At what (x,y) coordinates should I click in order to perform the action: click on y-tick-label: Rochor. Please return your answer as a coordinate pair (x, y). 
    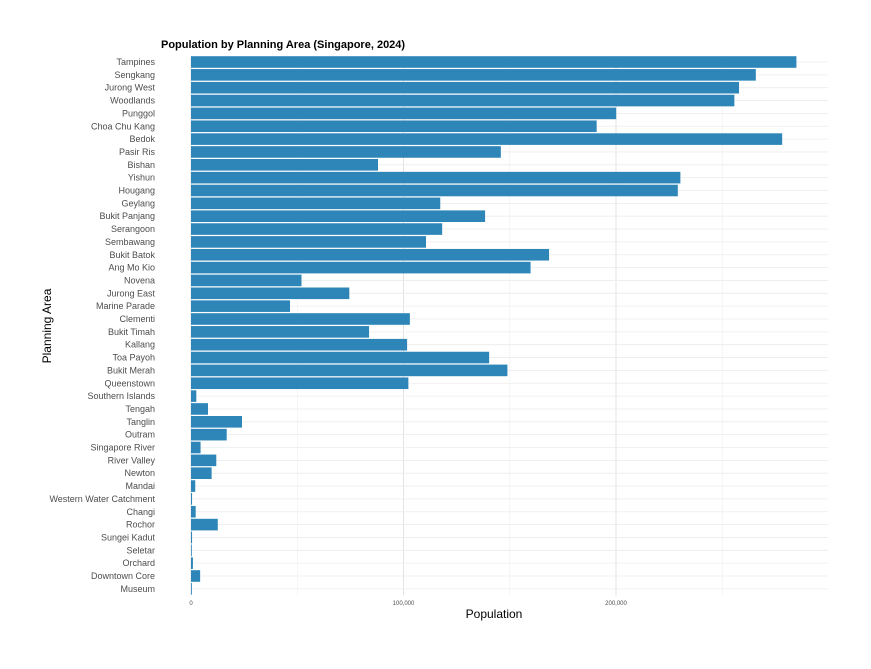
    Looking at the image, I should click on (140, 525).